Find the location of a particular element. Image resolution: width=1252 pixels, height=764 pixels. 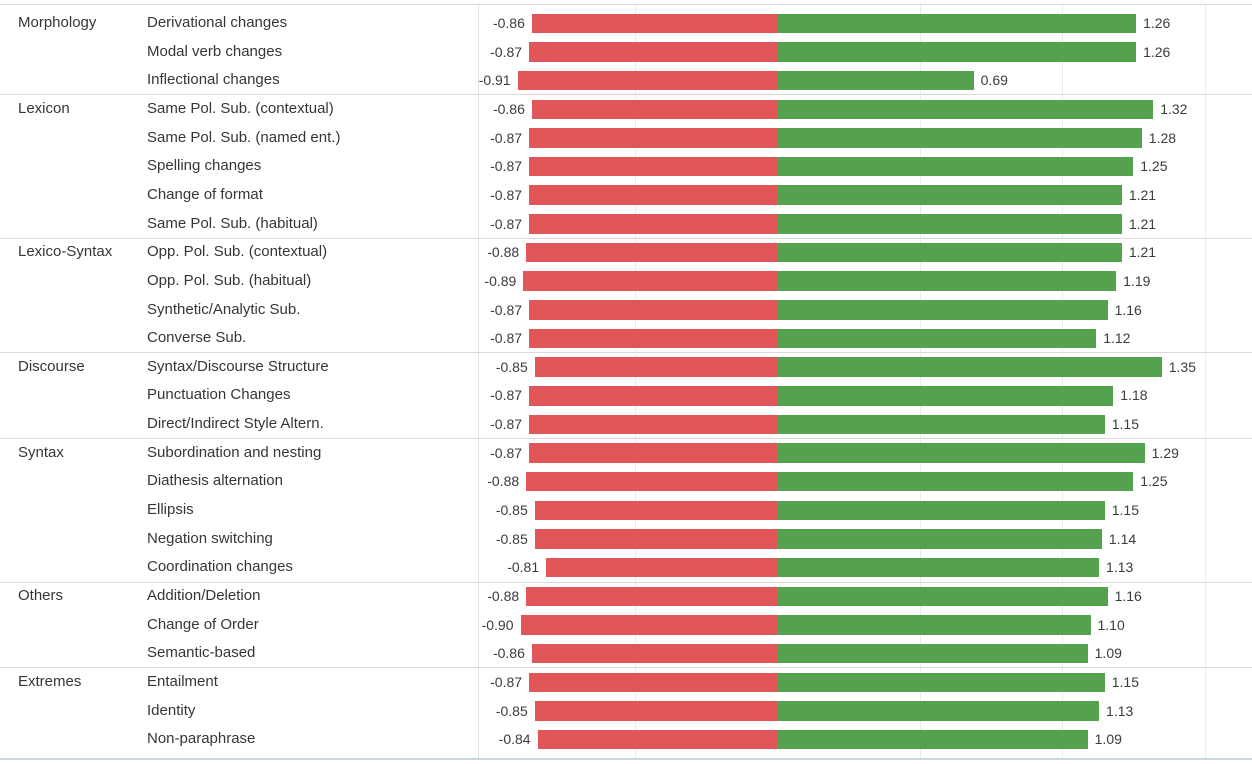

positive-value-label: 1.14 is located at coordinates (1122, 538).